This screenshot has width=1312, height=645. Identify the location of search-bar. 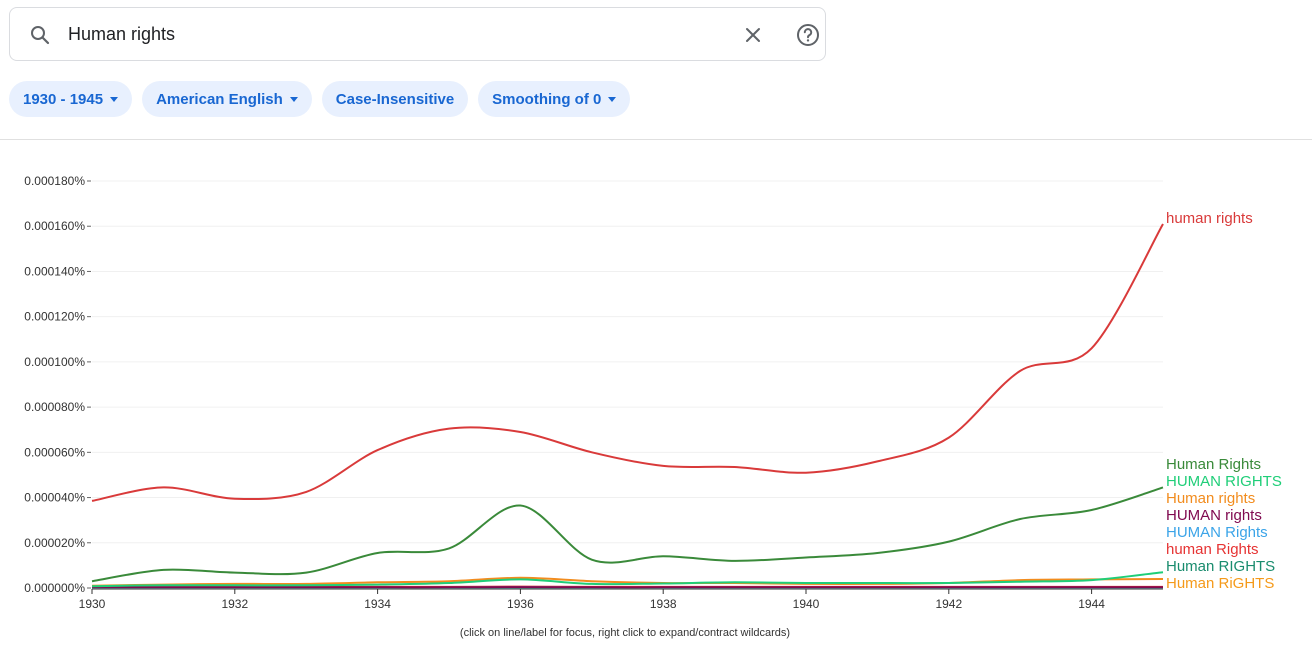
(417, 34).